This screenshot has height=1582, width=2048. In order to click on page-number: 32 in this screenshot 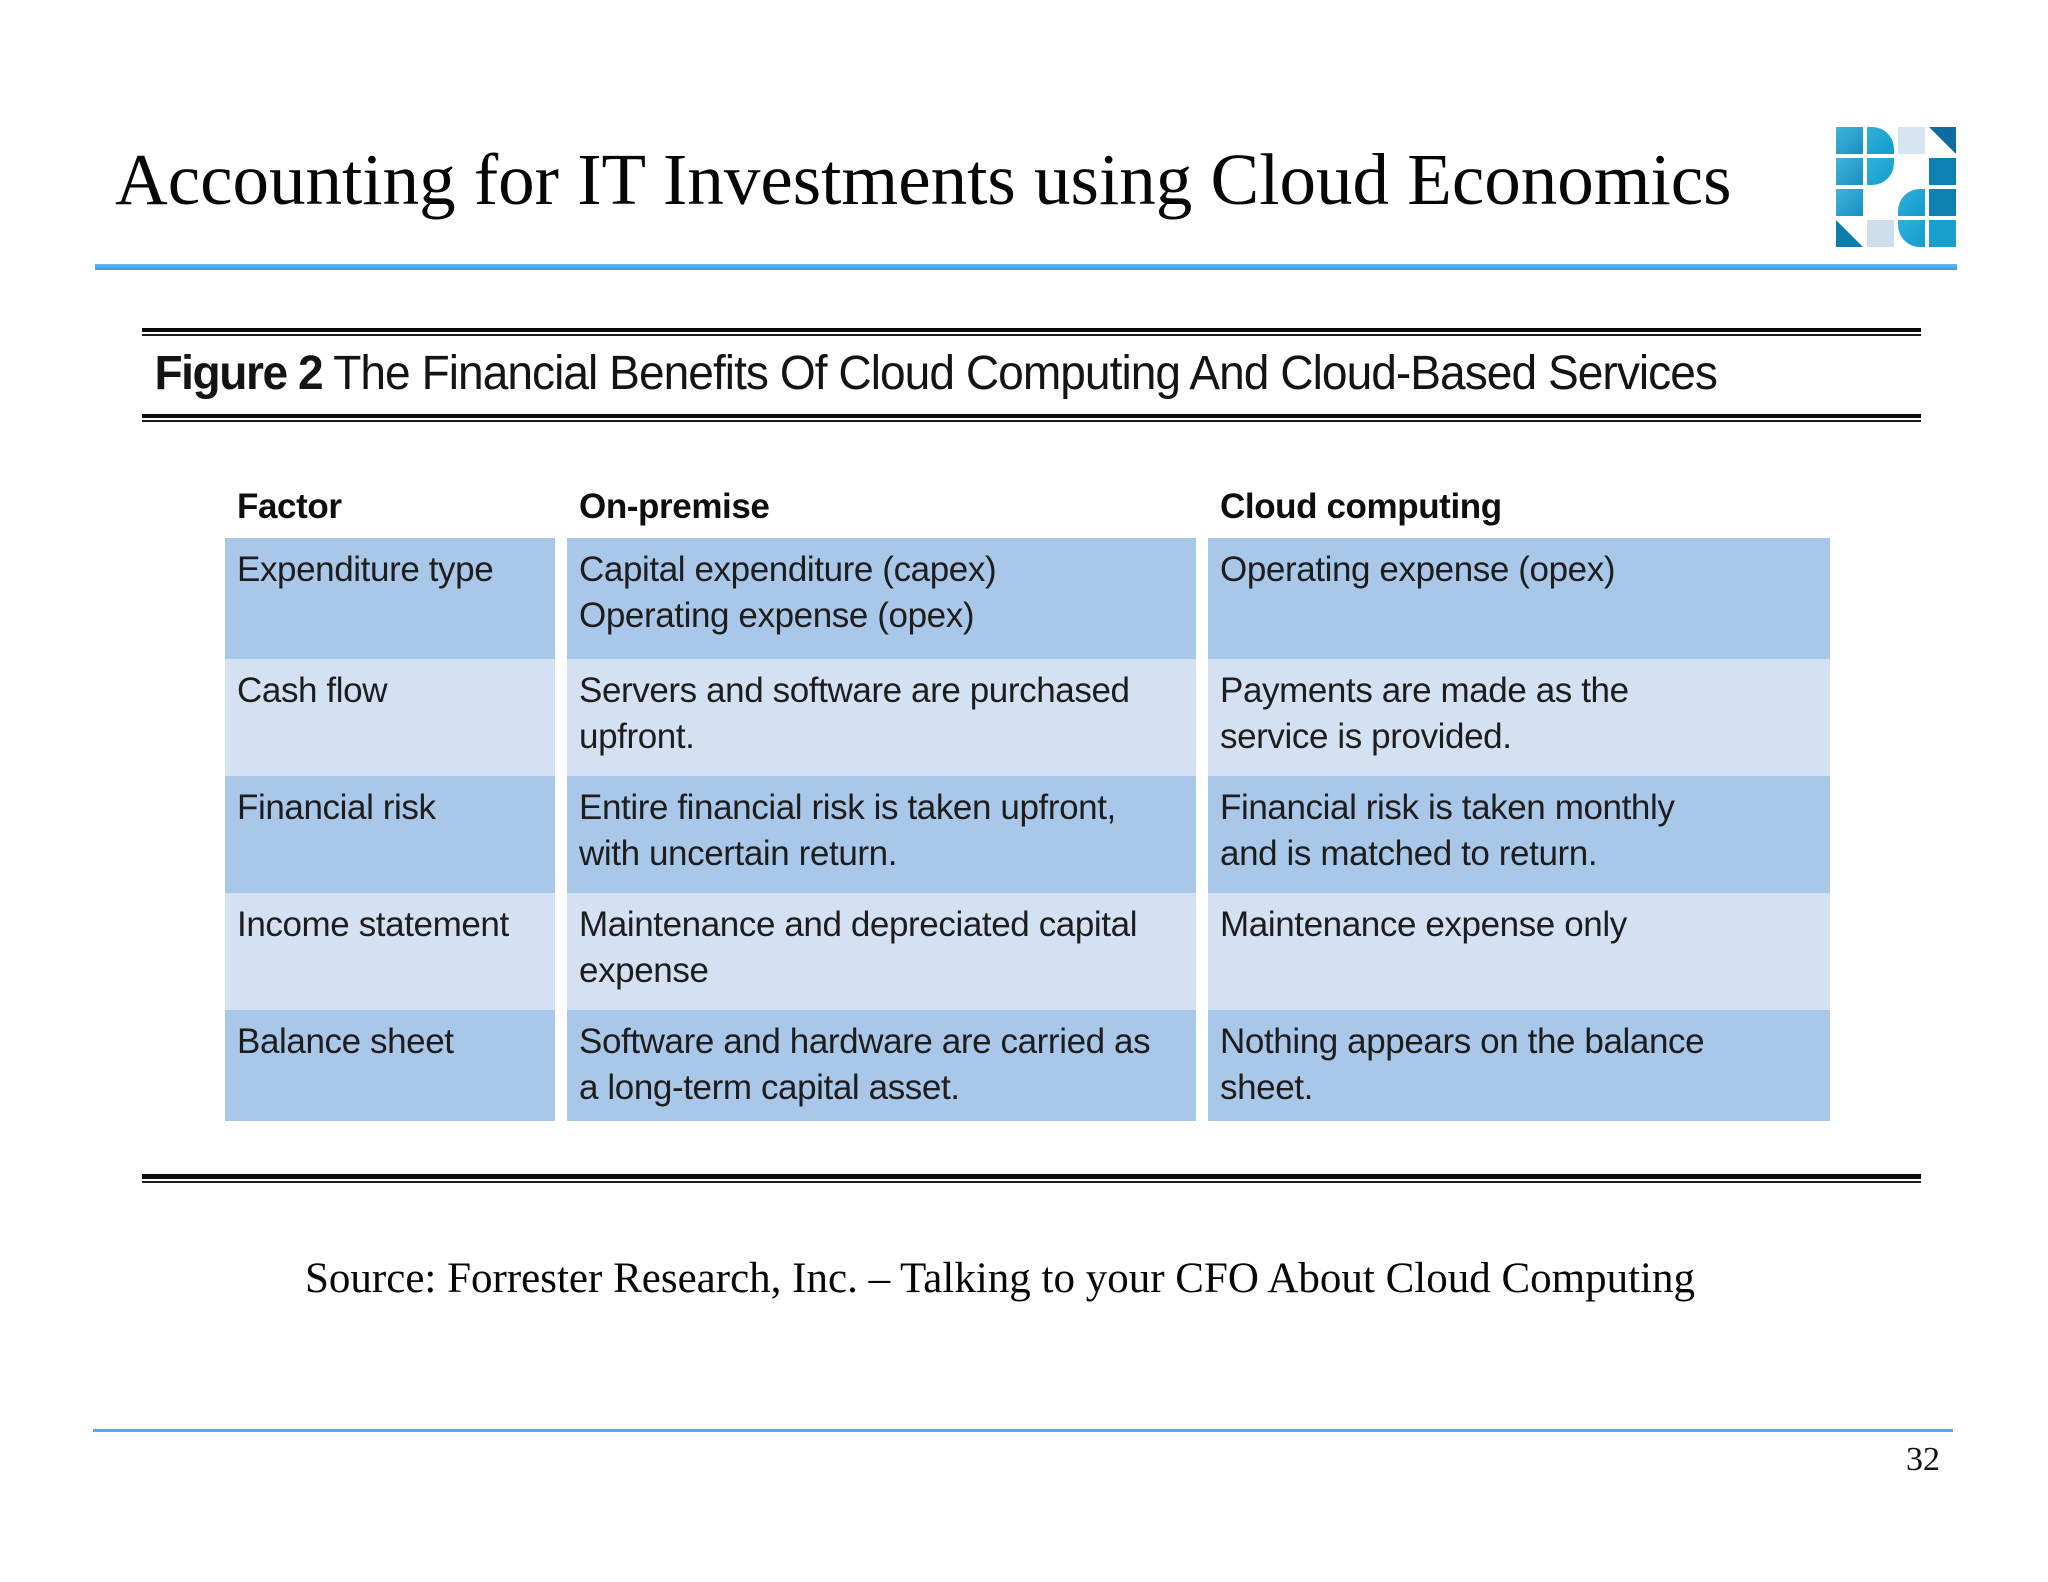, I will do `click(1923, 1459)`.